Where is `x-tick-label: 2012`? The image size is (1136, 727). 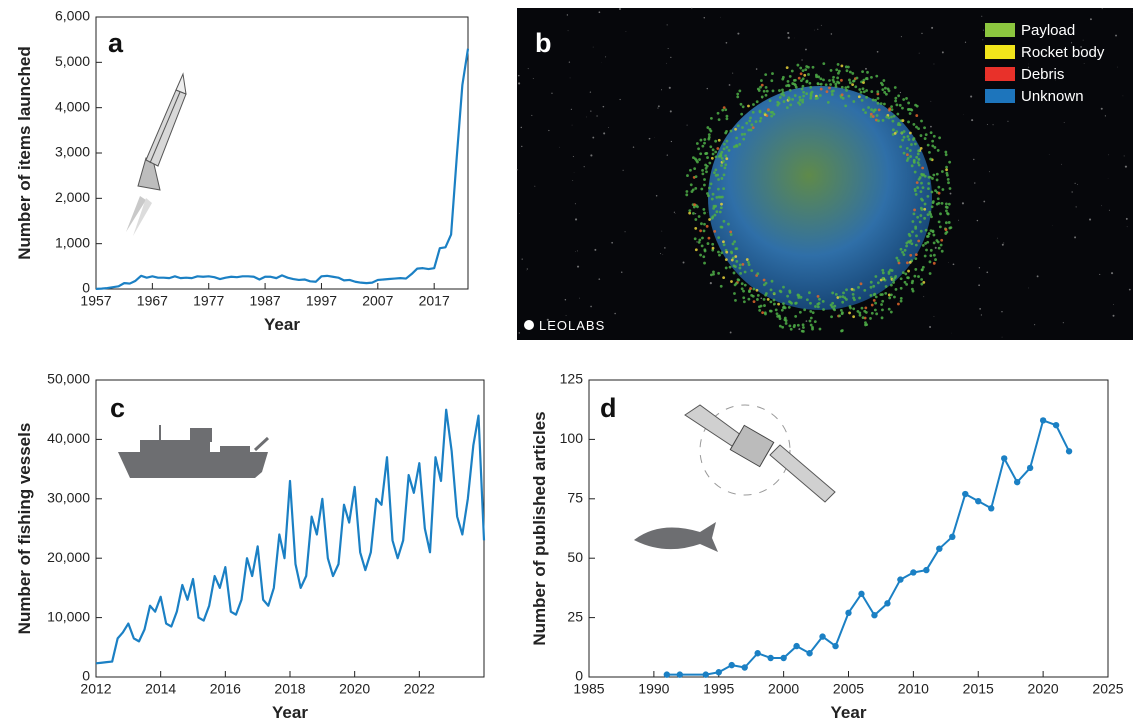
x-tick-label: 2012 is located at coordinates (95, 689).